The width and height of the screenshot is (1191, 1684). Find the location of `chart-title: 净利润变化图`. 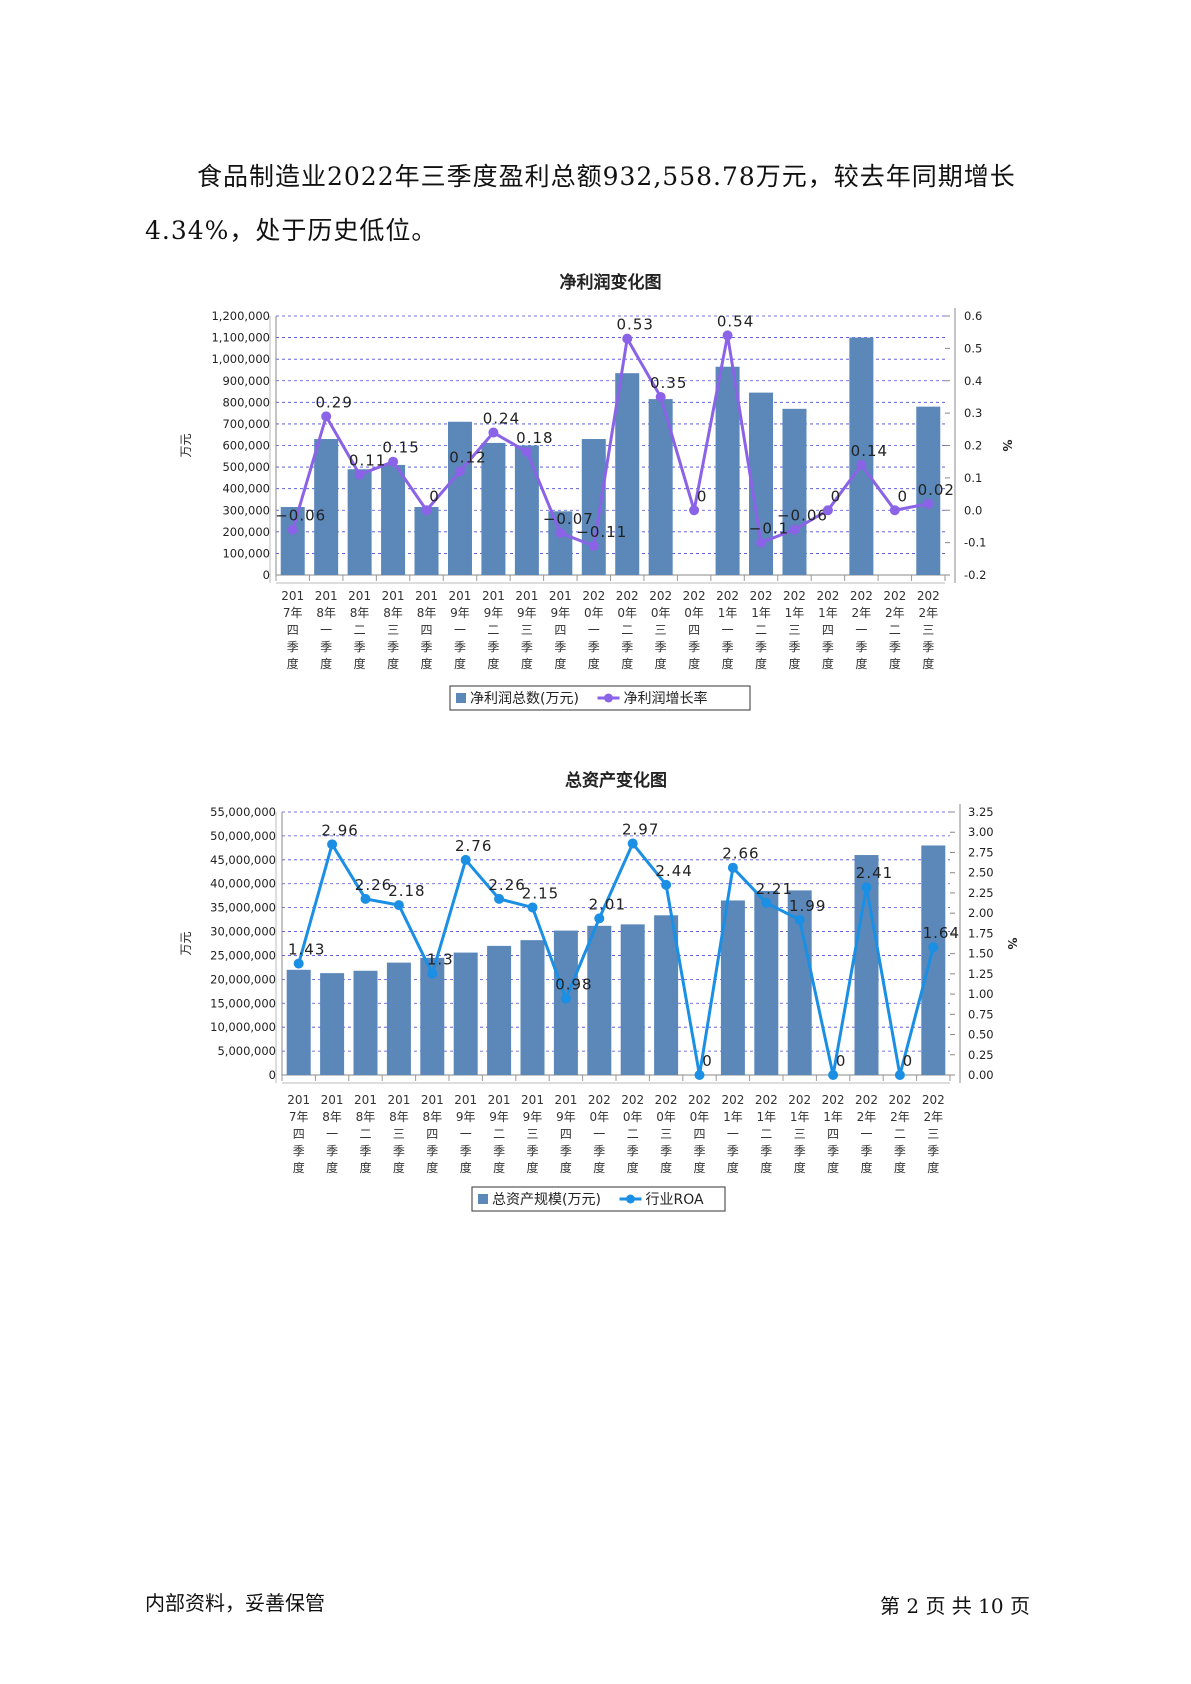

chart-title: 净利润变化图 is located at coordinates (611, 282).